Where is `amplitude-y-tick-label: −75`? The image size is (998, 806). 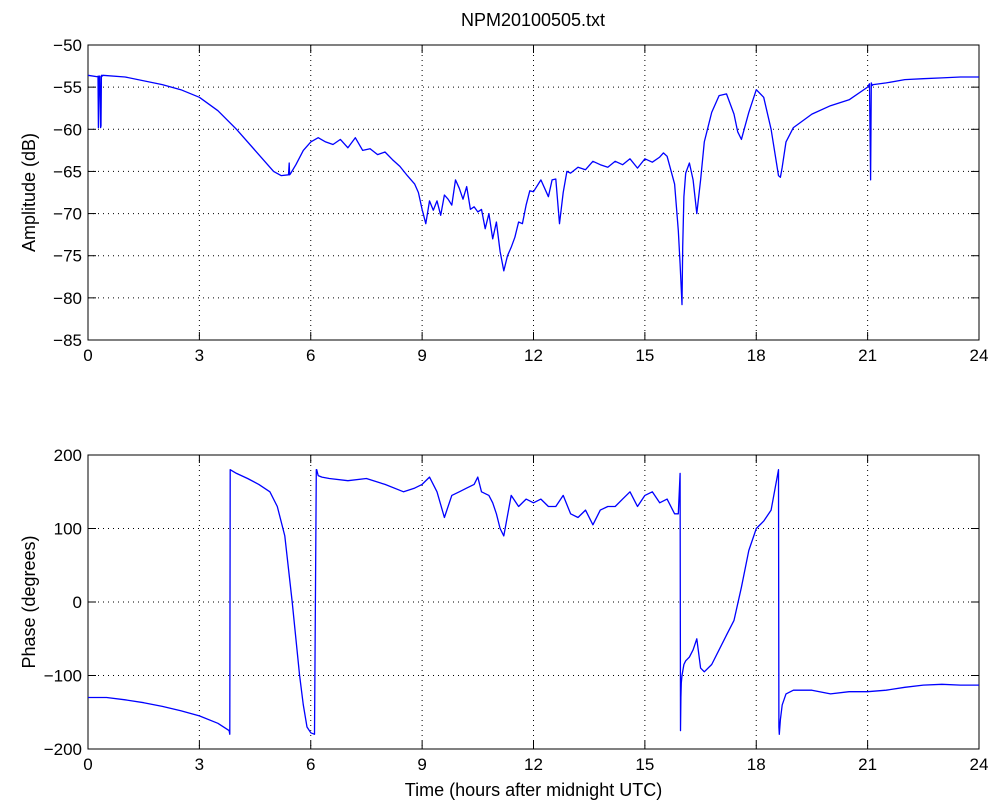
amplitude-y-tick-label: −75 is located at coordinates (67, 256).